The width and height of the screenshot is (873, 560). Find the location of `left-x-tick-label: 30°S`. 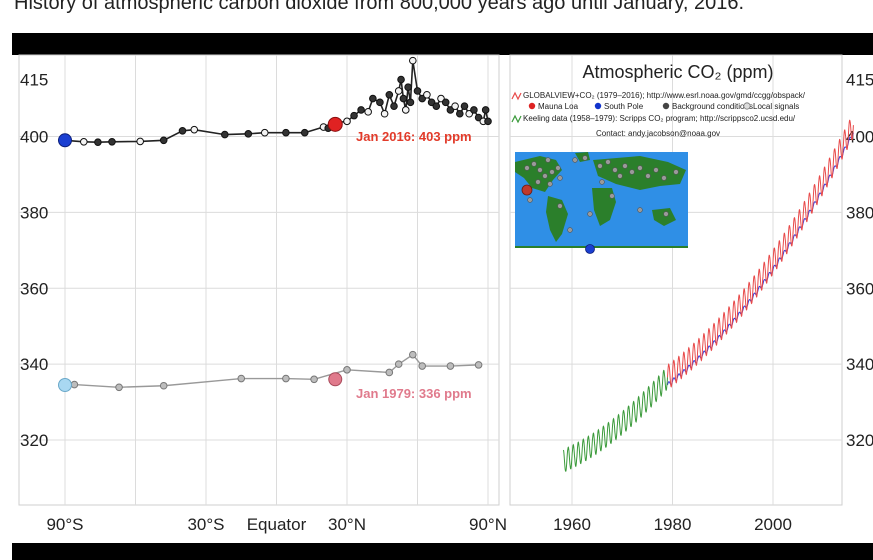

left-x-tick-label: 30°S is located at coordinates (205, 524).